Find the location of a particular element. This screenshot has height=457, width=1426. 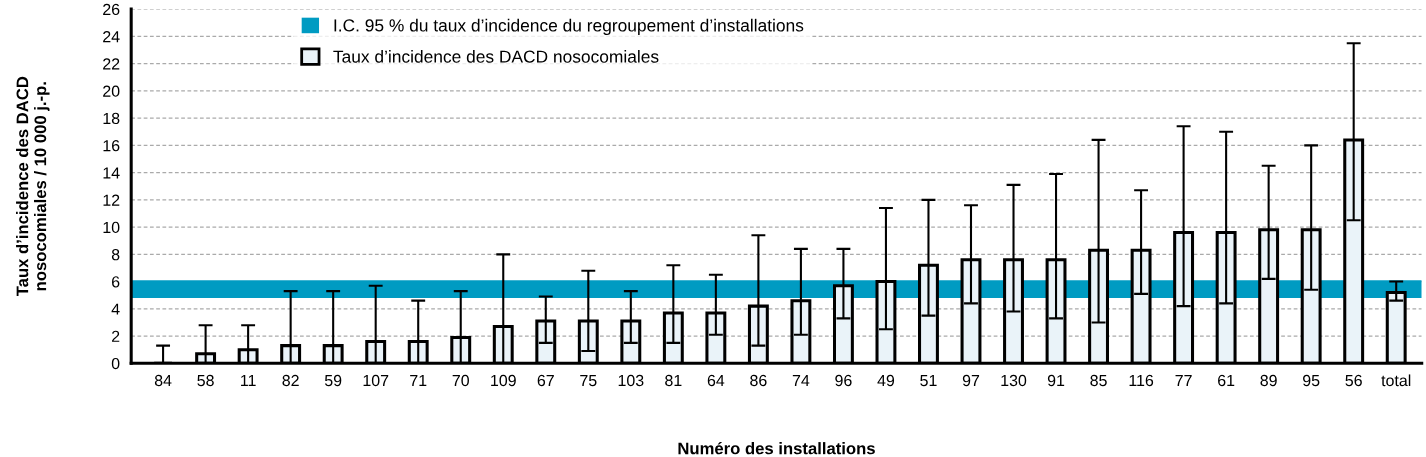

y-tick-label: 6 is located at coordinates (116, 282).